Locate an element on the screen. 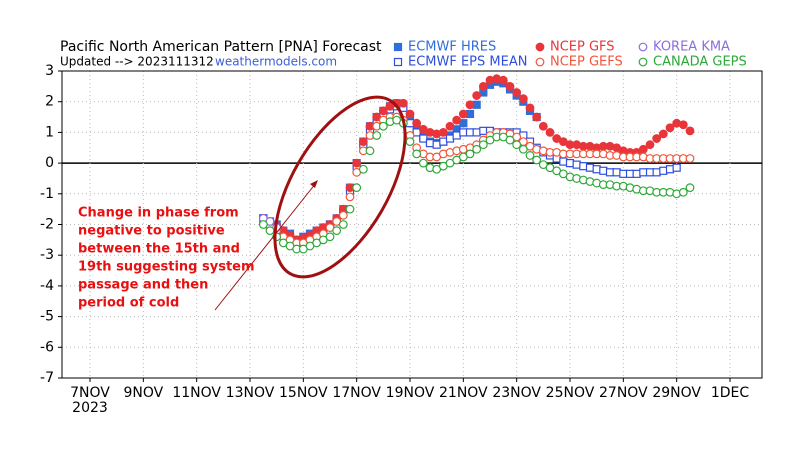  x-year-label: 2023 is located at coordinates (90, 408).